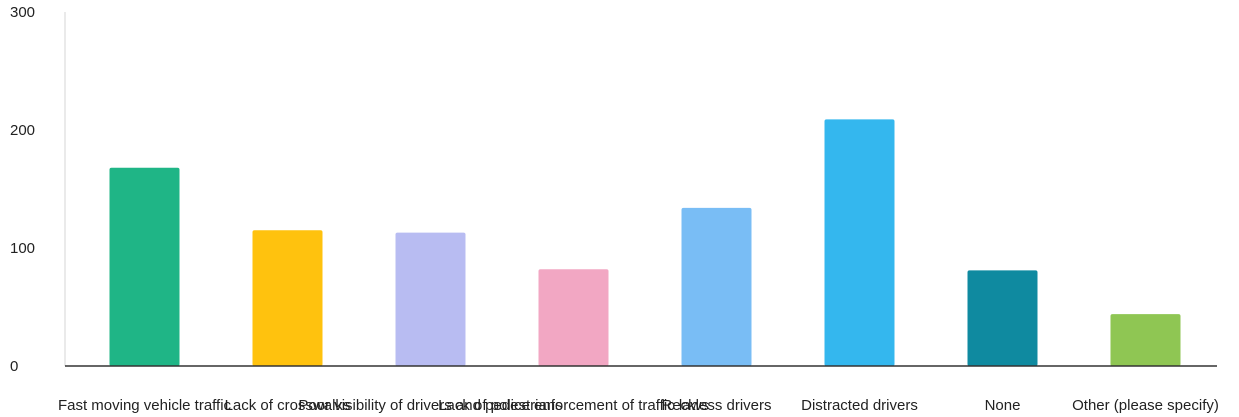 This screenshot has height=417, width=1239. I want to click on y-tick-labels: 0 100 200 300, so click(22, 189).